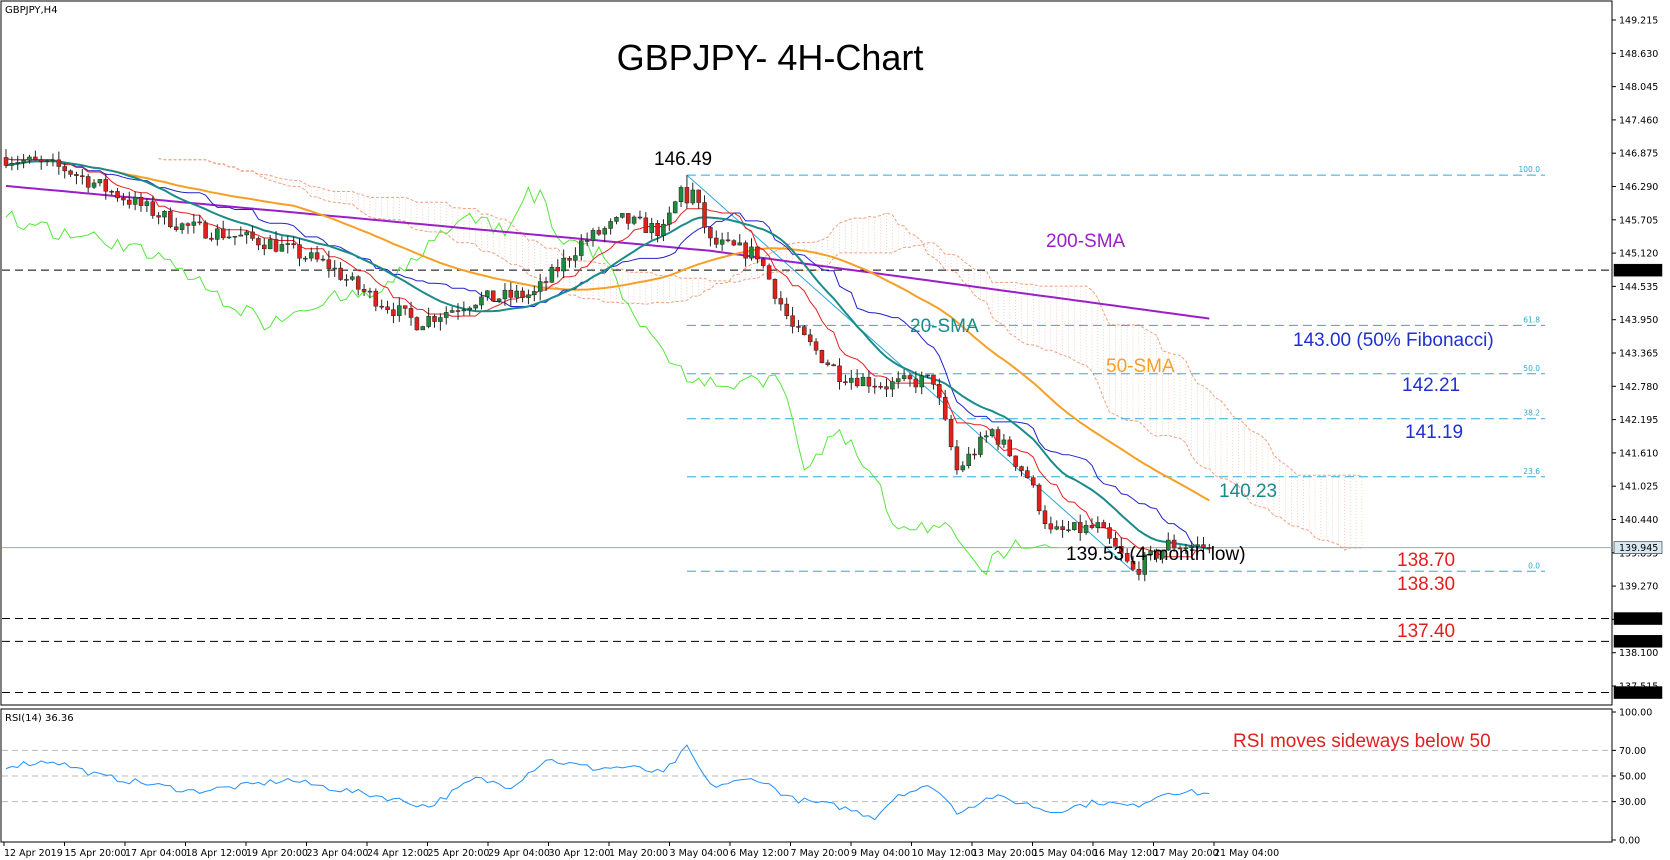 The height and width of the screenshot is (860, 1670). I want to click on level-price-label: 137.400, so click(1638, 693).